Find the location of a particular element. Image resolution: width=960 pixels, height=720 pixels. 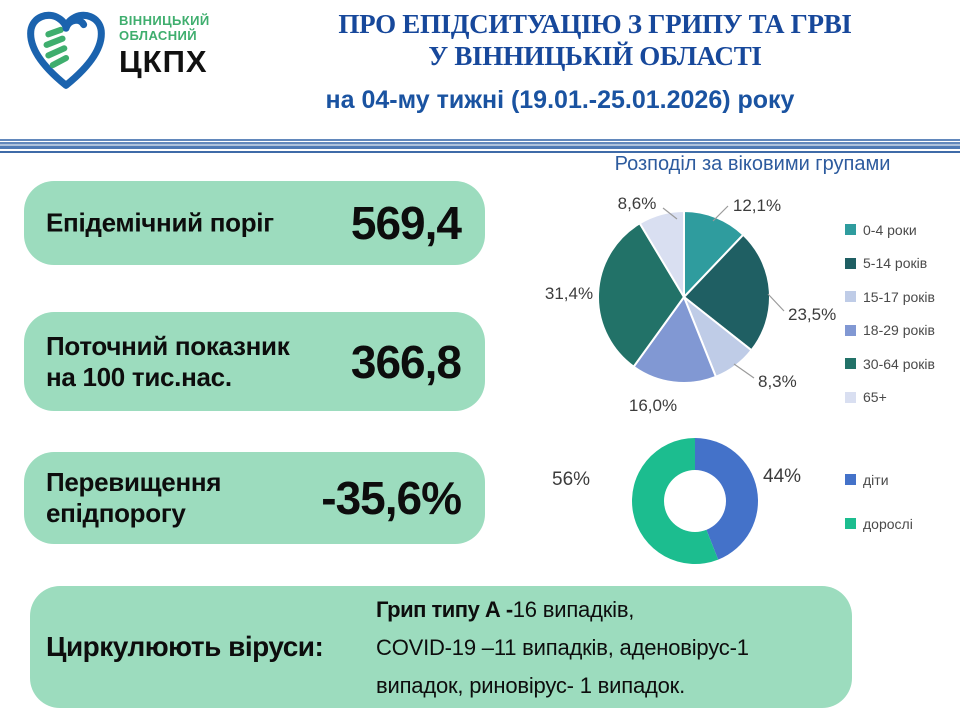

legend-item-18-29: 18-29 років is located at coordinates (890, 330).